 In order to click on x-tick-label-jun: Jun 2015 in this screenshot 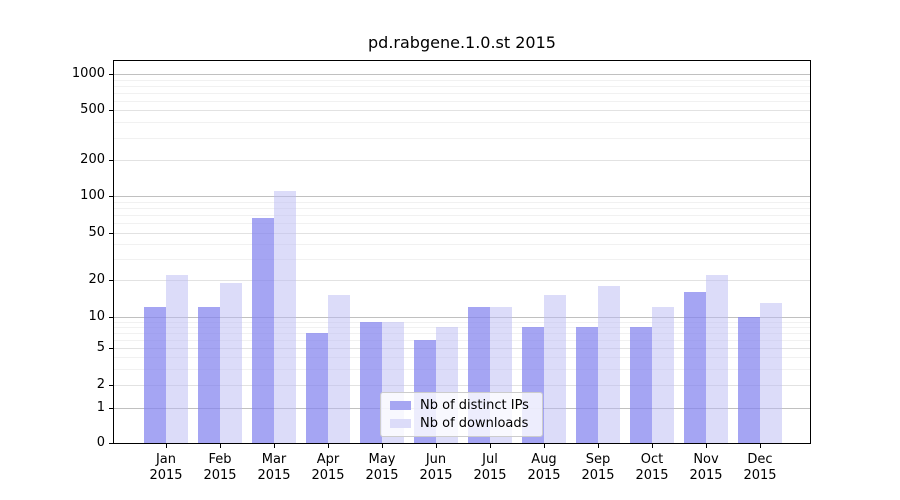, I will do `click(436, 468)`.